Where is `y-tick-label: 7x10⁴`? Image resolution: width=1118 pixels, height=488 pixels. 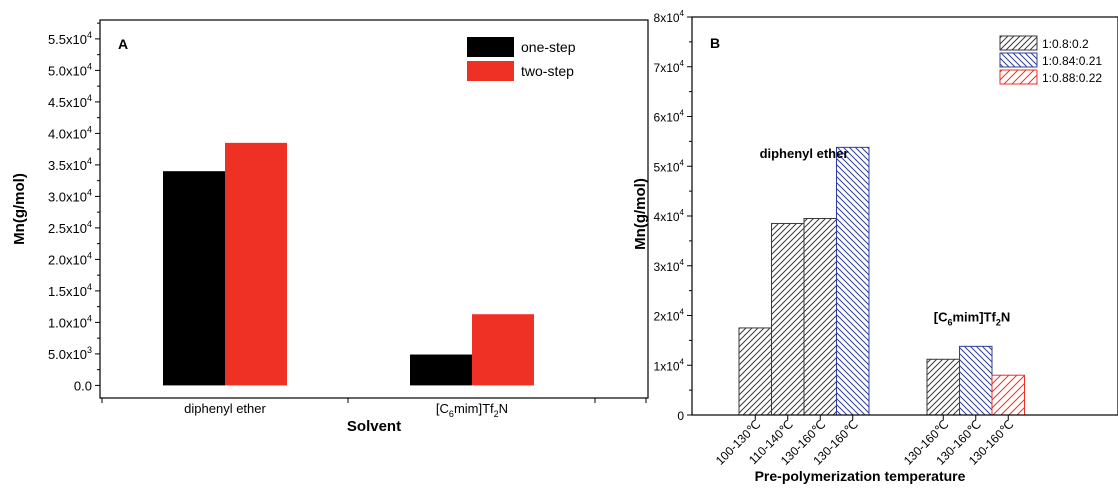
y-tick-label: 7x10⁴ is located at coordinates (669, 67).